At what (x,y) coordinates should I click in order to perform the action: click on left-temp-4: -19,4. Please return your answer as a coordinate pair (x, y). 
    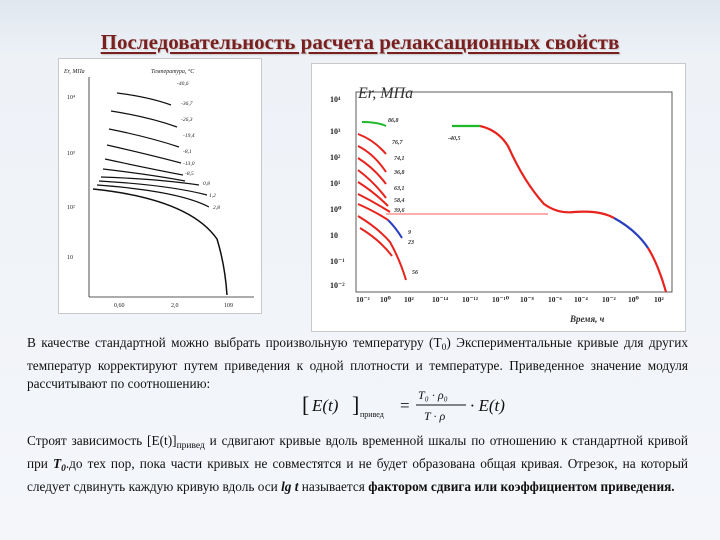
    Looking at the image, I should click on (189, 135).